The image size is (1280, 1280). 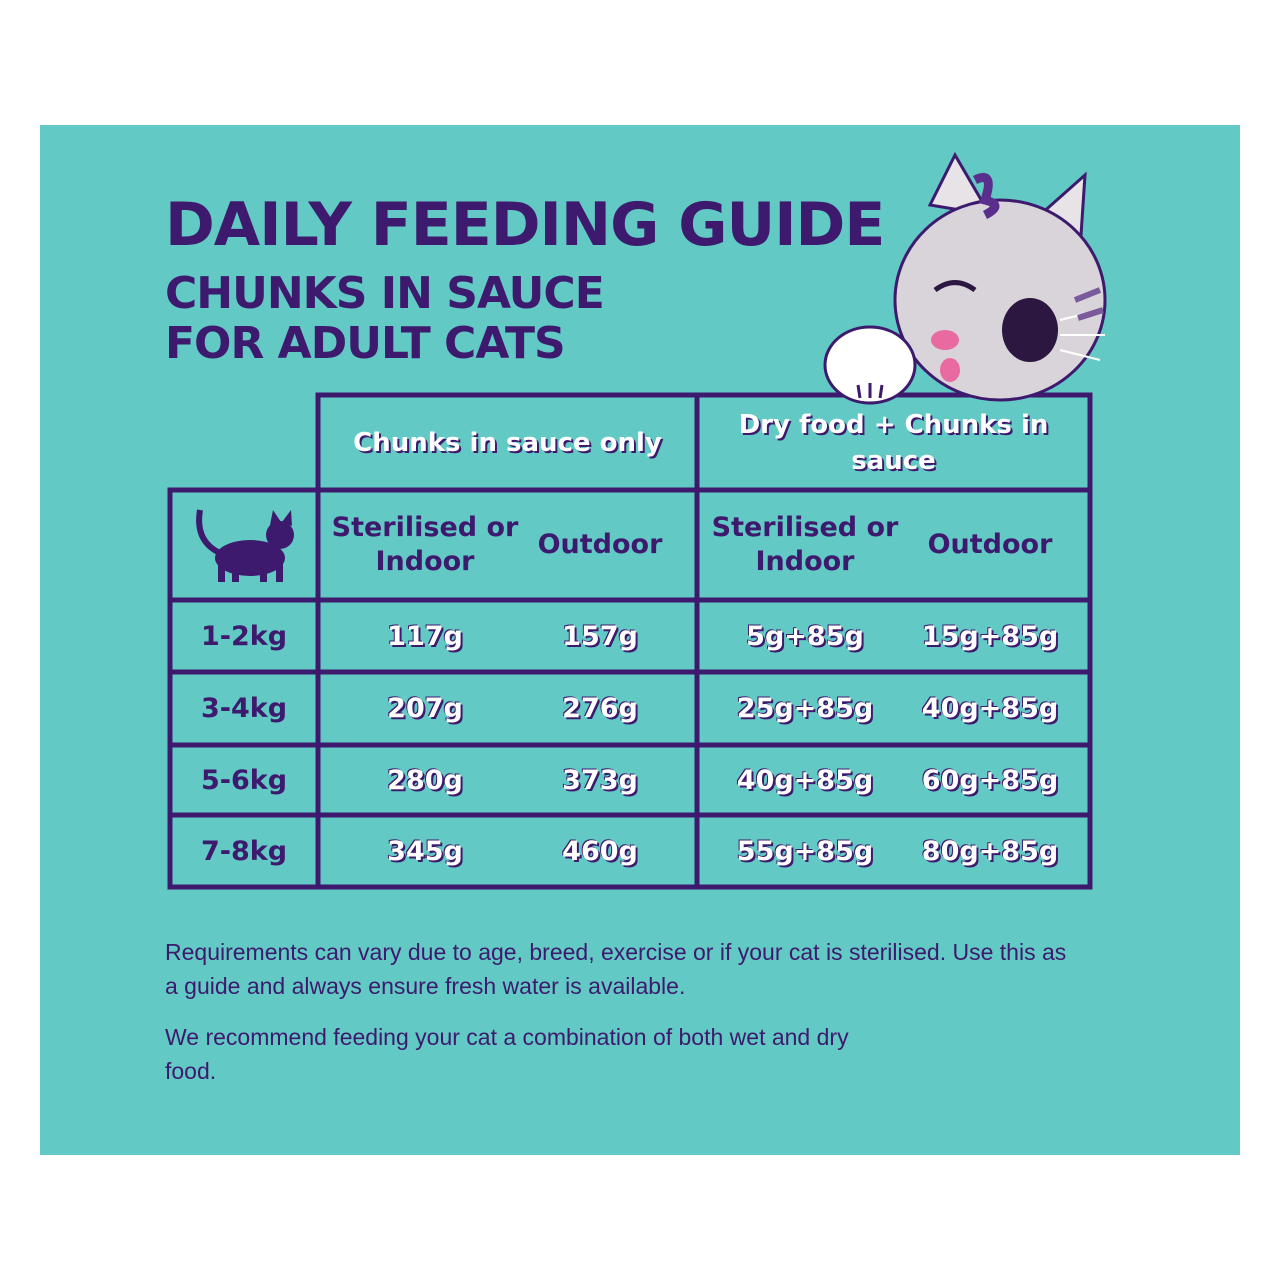 What do you see at coordinates (245, 545) in the screenshot?
I see `cat-icon` at bounding box center [245, 545].